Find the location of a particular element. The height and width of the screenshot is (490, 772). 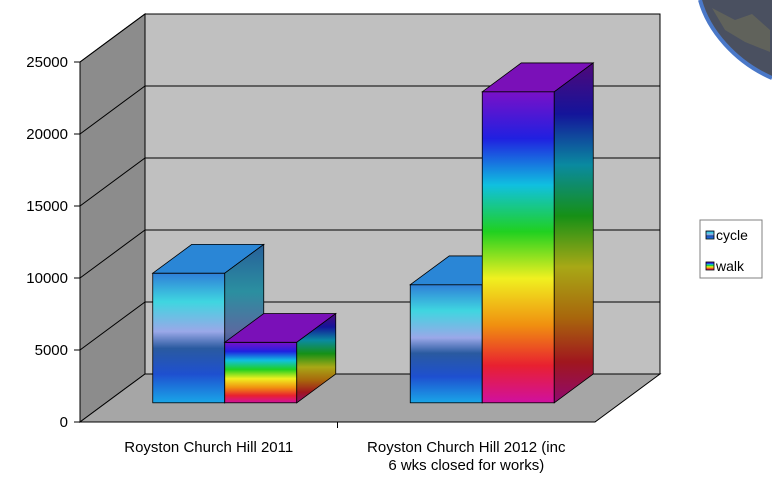

legend-label-walk: walk is located at coordinates (730, 266).